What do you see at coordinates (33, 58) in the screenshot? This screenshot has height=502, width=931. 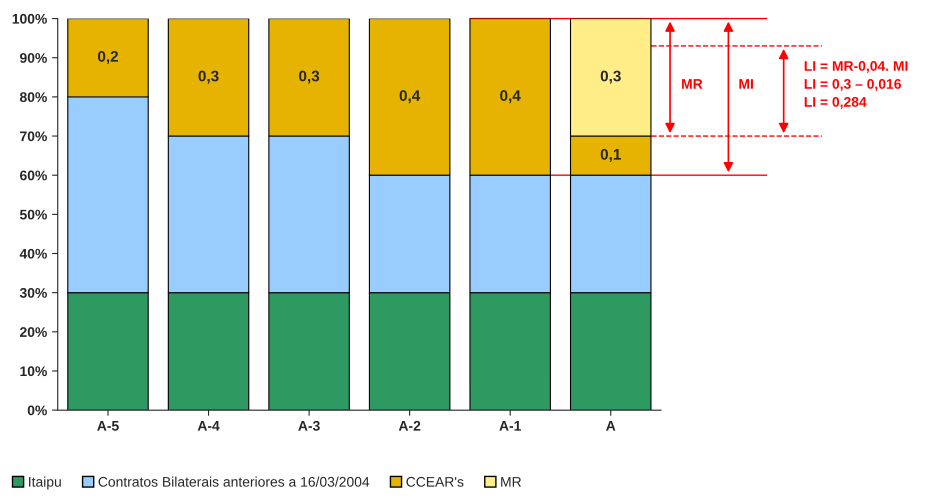 I see `y-tick-label: 90%` at bounding box center [33, 58].